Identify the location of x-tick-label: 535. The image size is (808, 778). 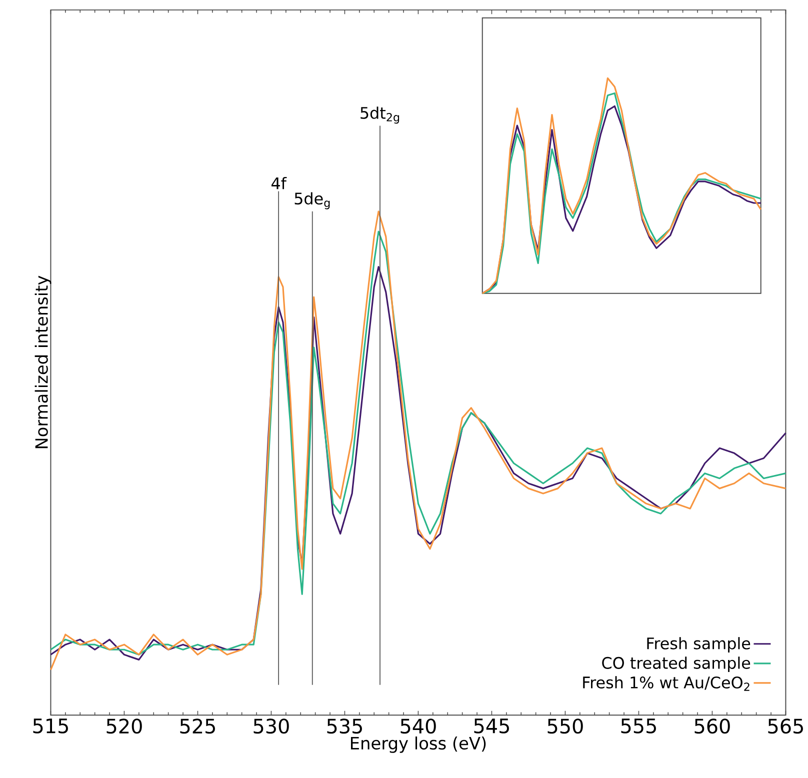
(344, 726).